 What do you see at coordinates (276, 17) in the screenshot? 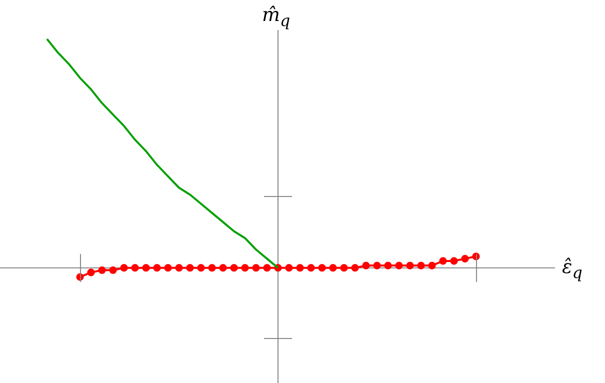
I see `y-axis-title: m̂$_{q}$` at bounding box center [276, 17].